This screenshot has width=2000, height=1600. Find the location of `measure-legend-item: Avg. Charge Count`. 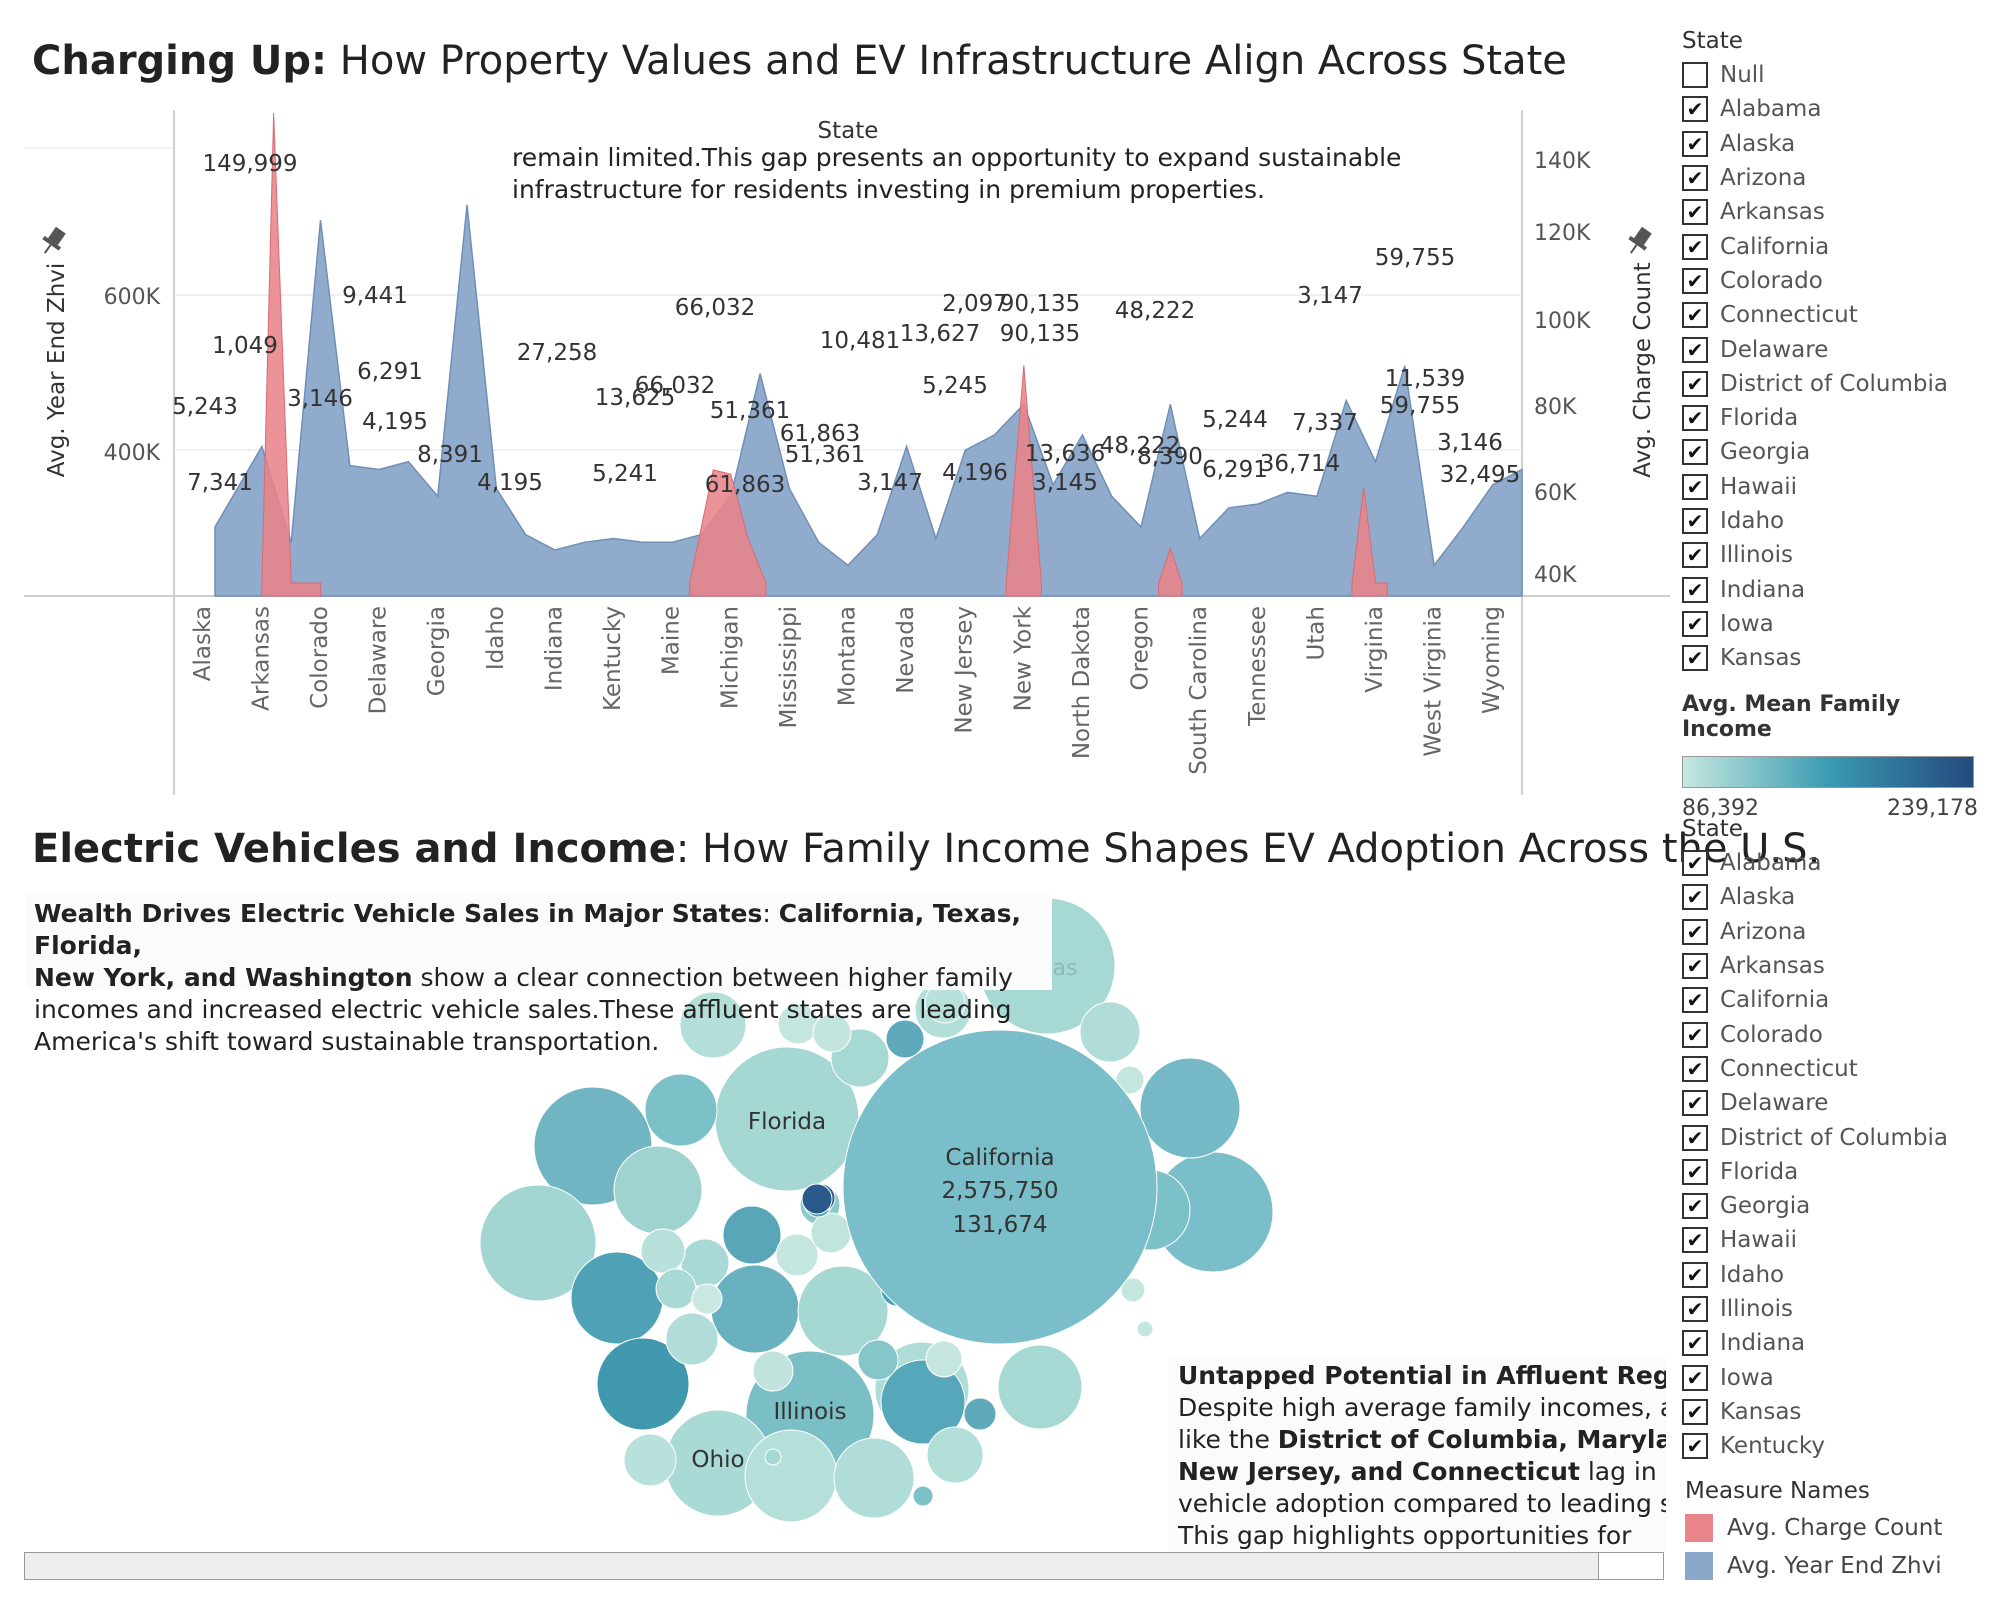

measure-legend-item: Avg. Charge Count is located at coordinates (1813, 1528).